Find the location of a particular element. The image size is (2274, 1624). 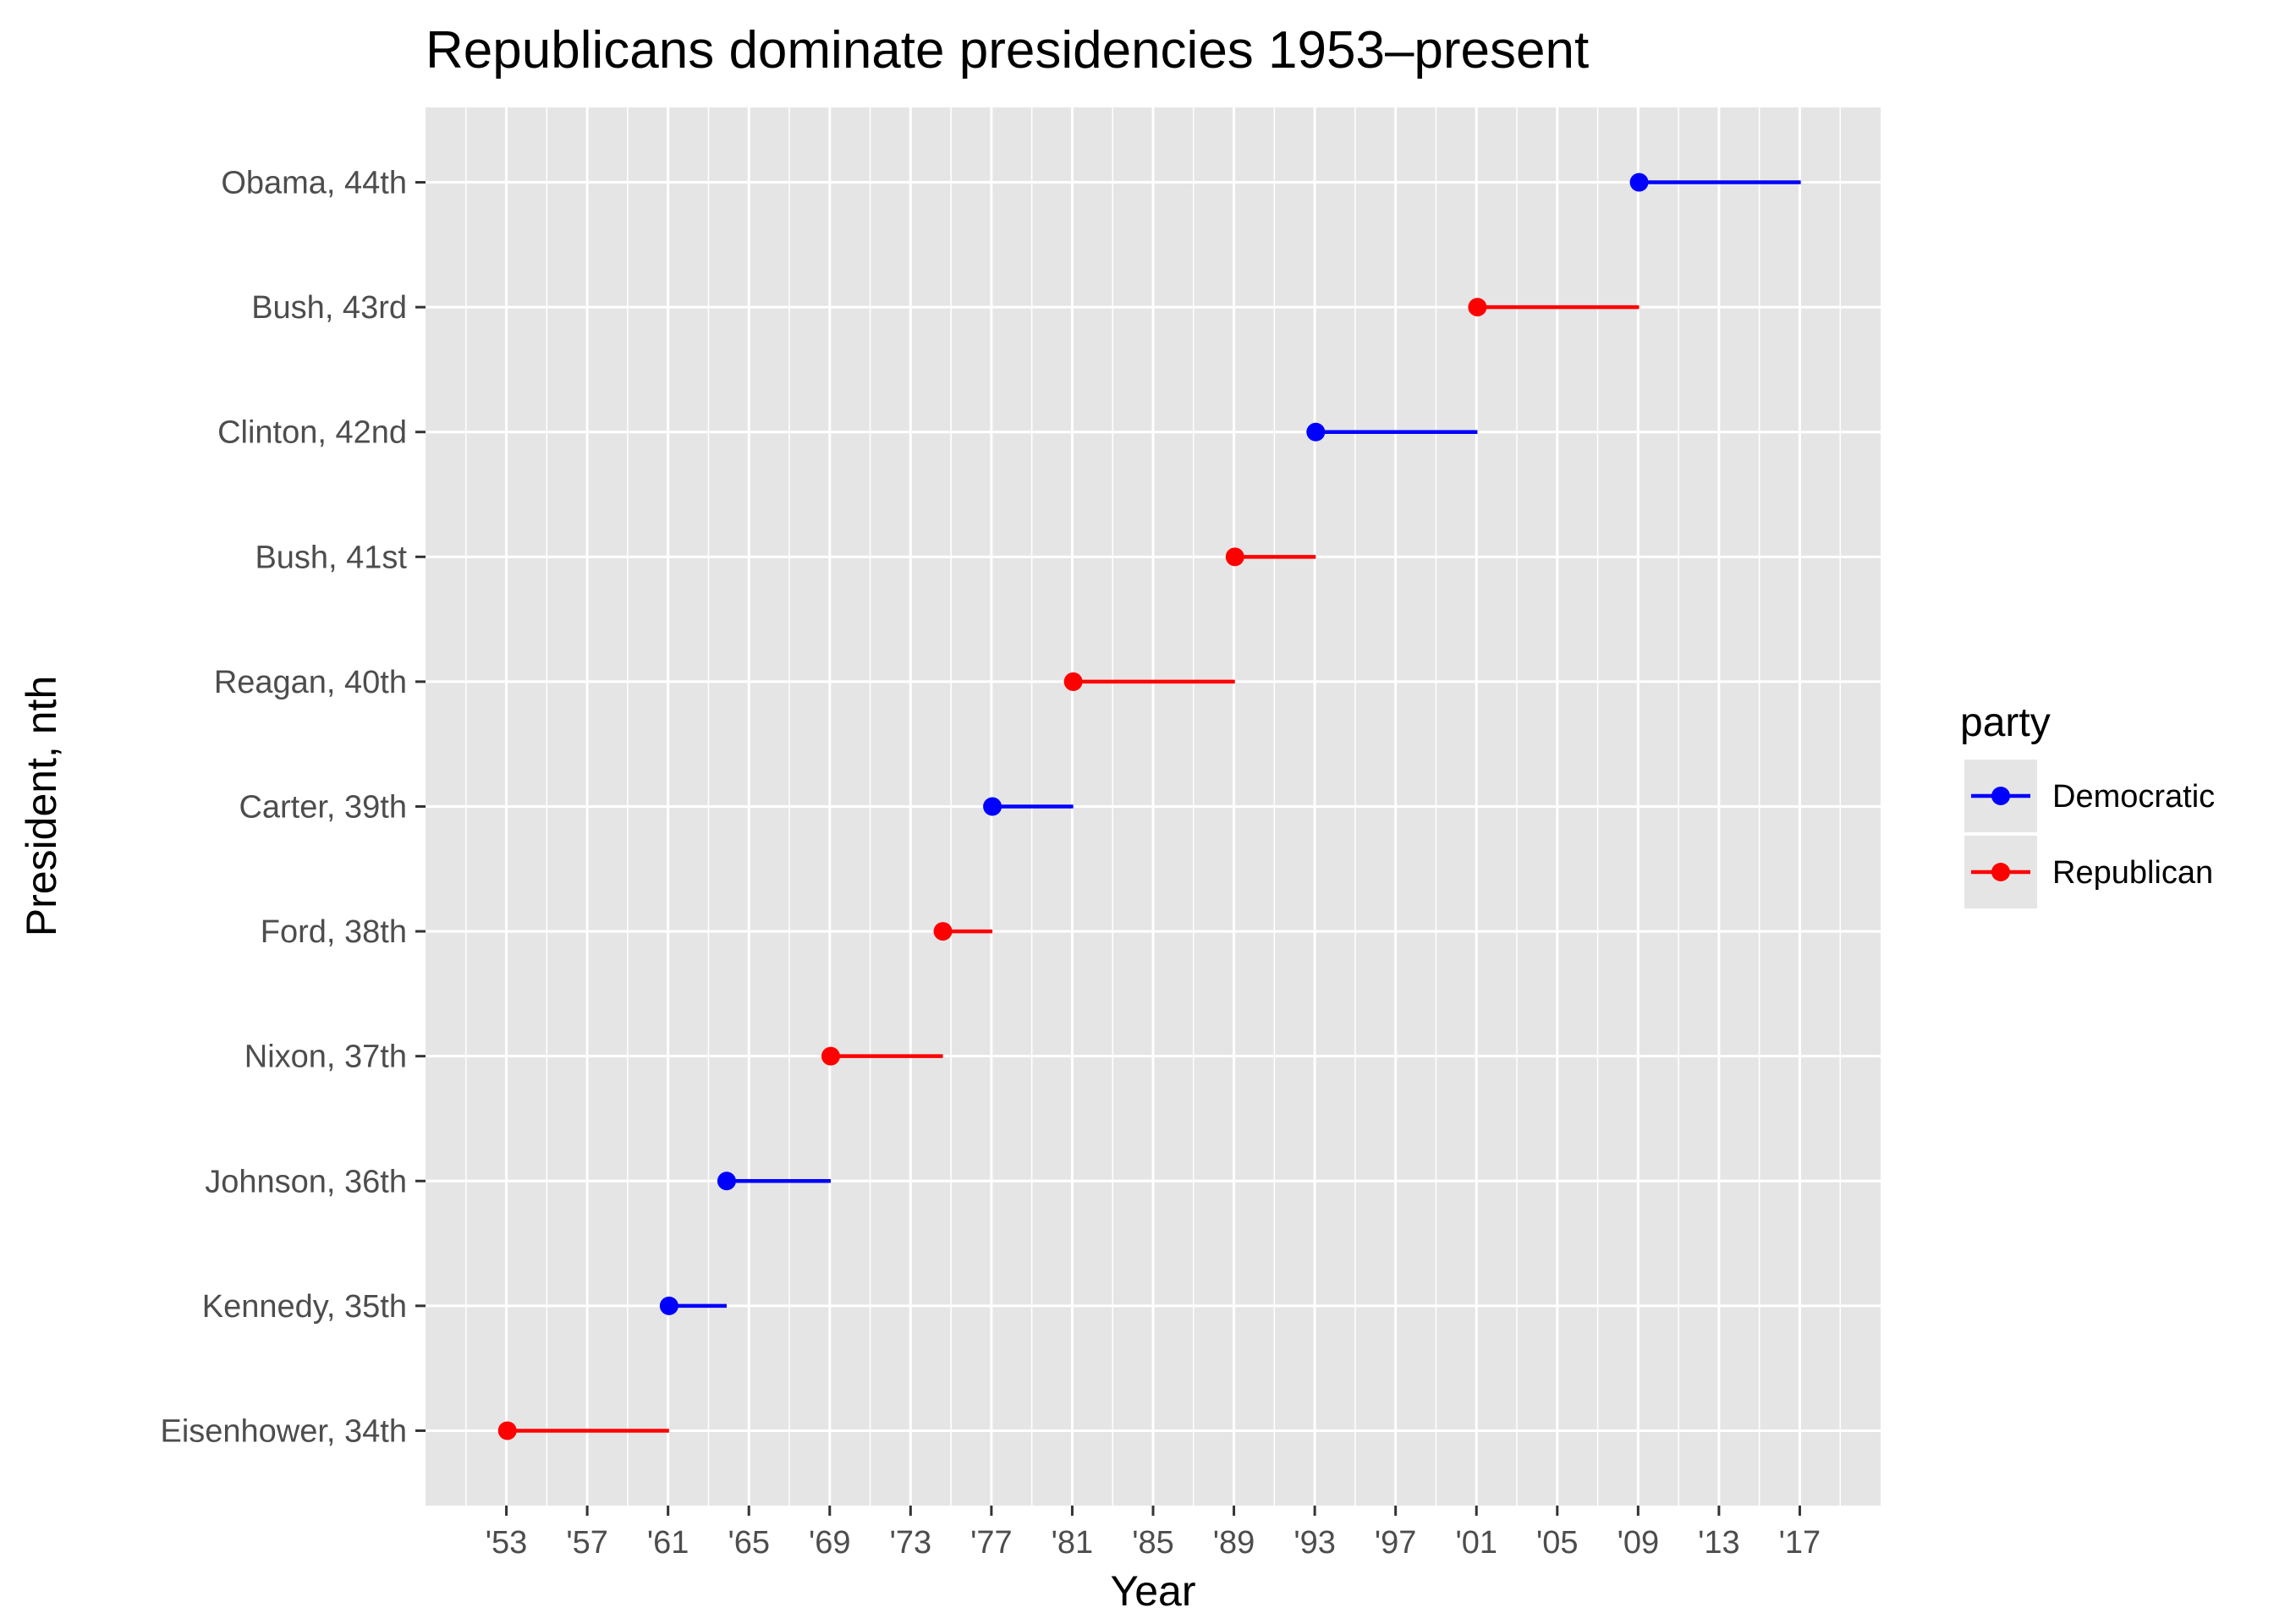

y-tick-label: Johnson, 36th is located at coordinates (306, 1182).